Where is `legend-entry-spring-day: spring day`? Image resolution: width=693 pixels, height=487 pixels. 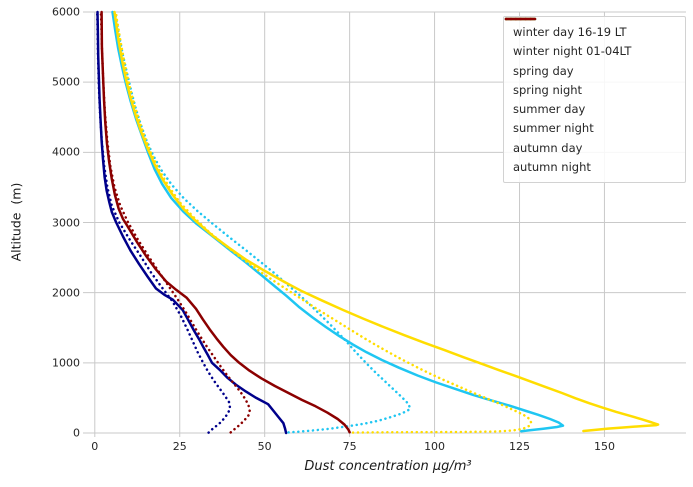 legend-entry-spring-day: spring day is located at coordinates (590, 48).